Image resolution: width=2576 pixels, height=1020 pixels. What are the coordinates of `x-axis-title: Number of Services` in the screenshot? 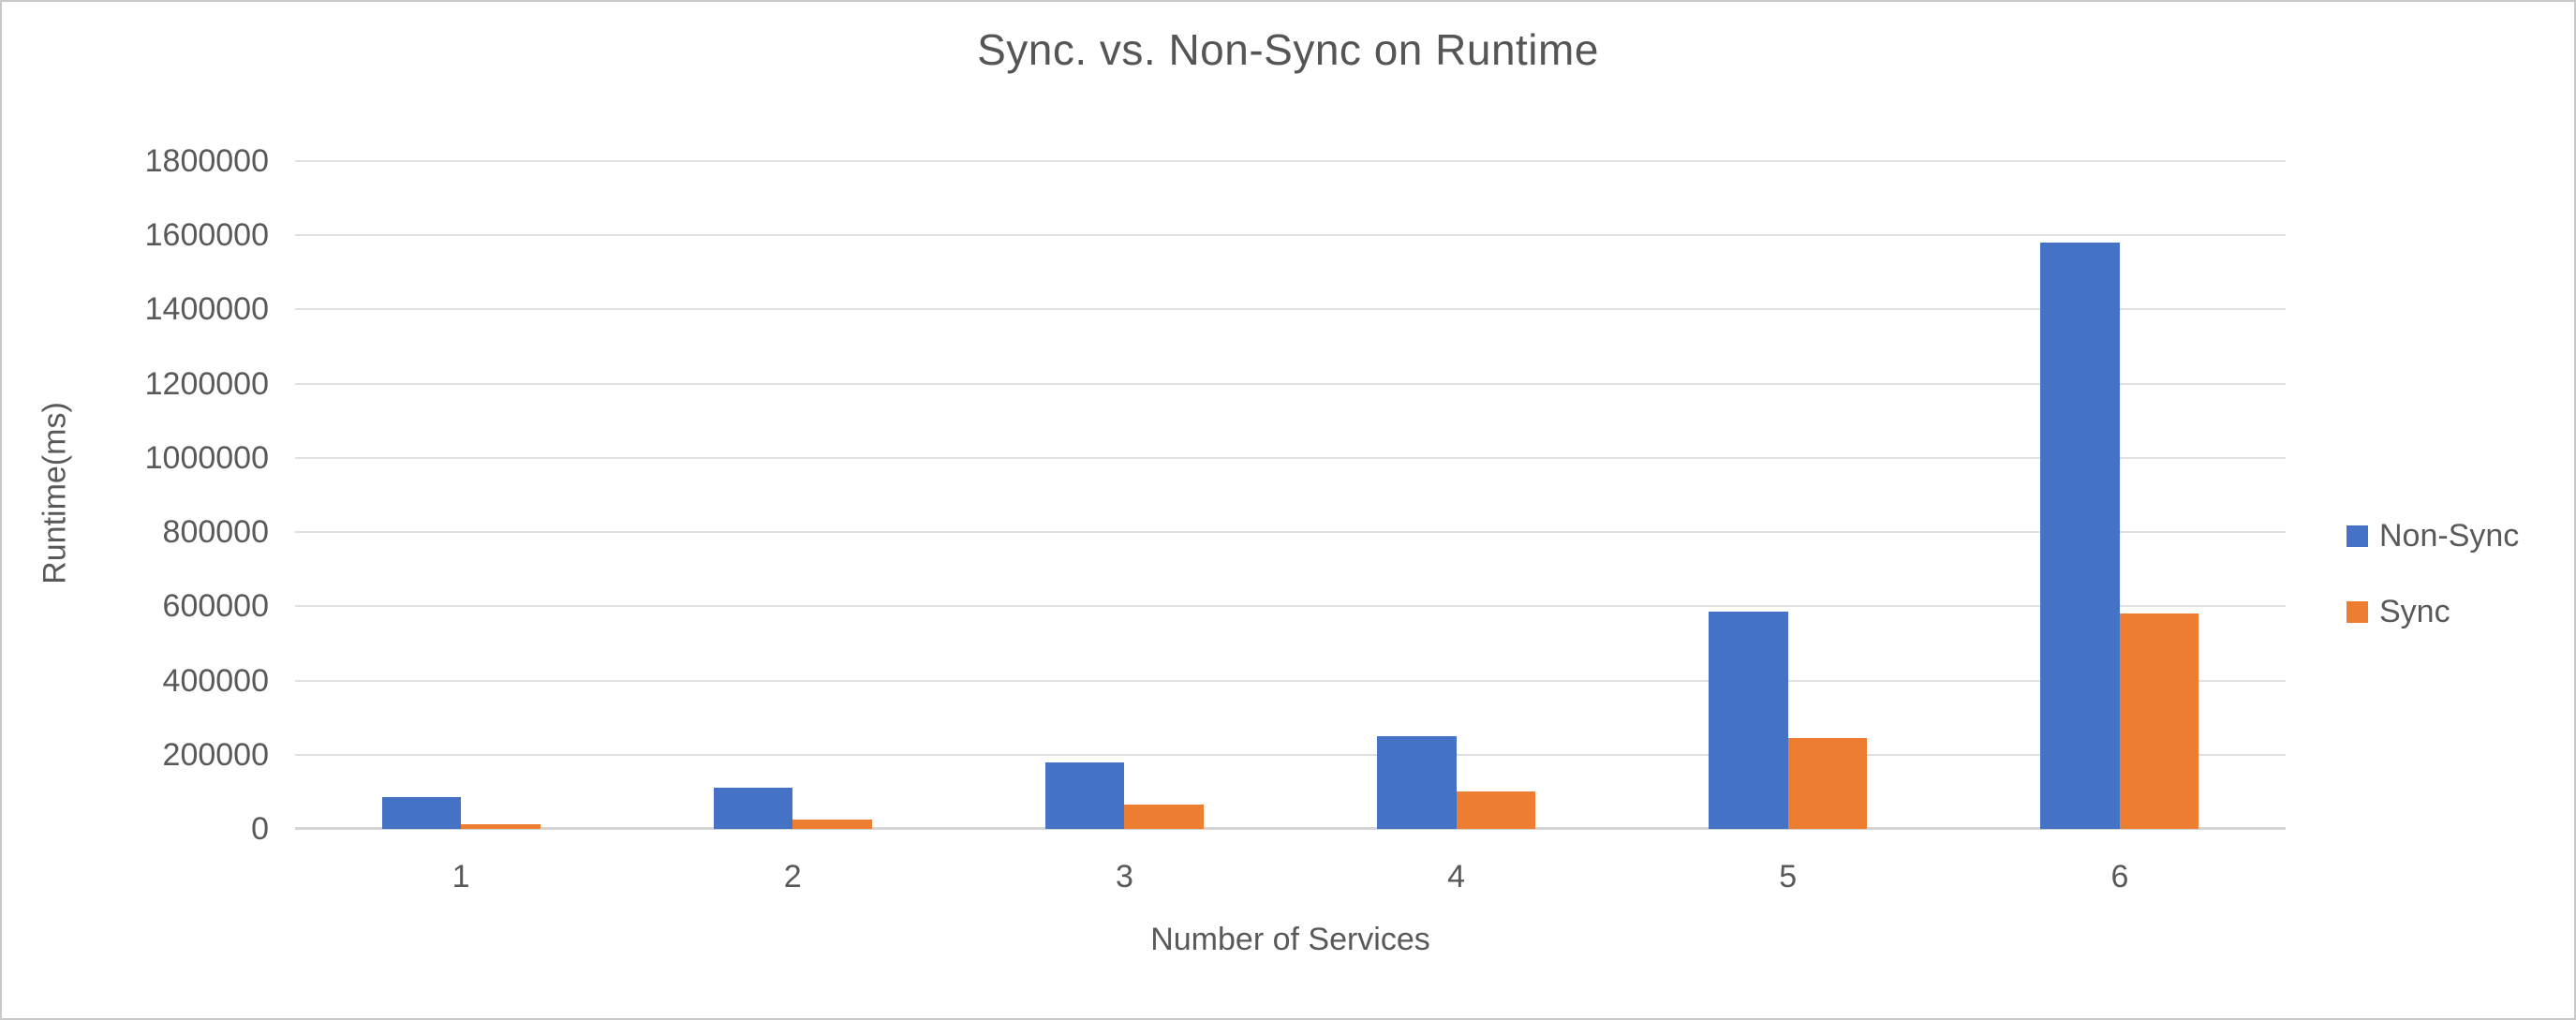 It's located at (1290, 939).